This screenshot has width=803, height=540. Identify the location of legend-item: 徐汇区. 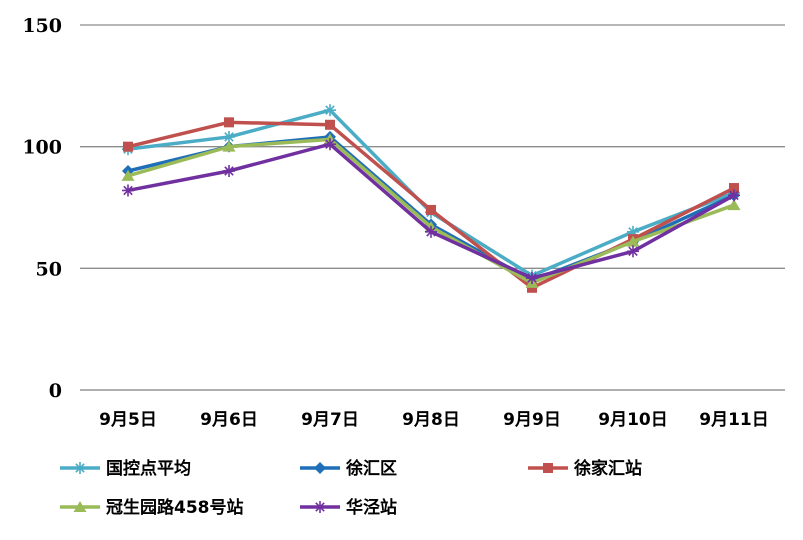
(348, 468).